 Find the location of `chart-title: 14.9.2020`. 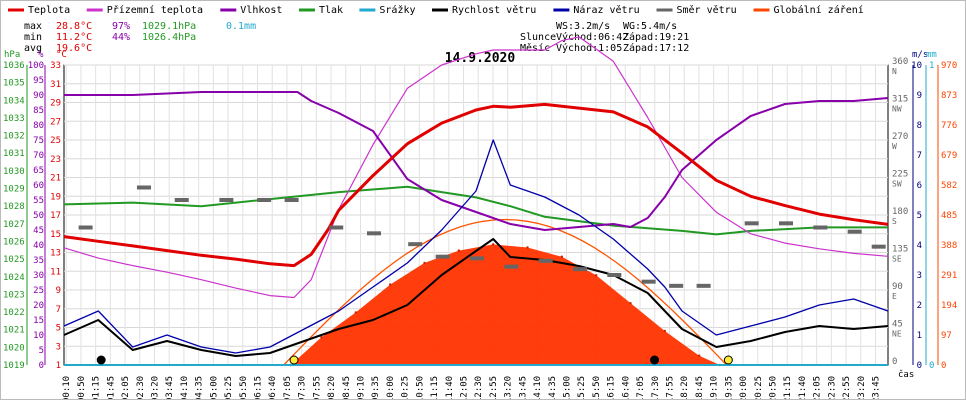

chart-title: 14.9.2020 is located at coordinates (480, 58).